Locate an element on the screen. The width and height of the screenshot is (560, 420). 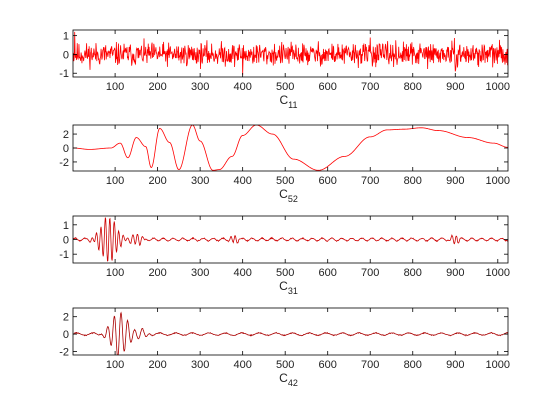
x-axis-label: C11 is located at coordinates (288, 101).